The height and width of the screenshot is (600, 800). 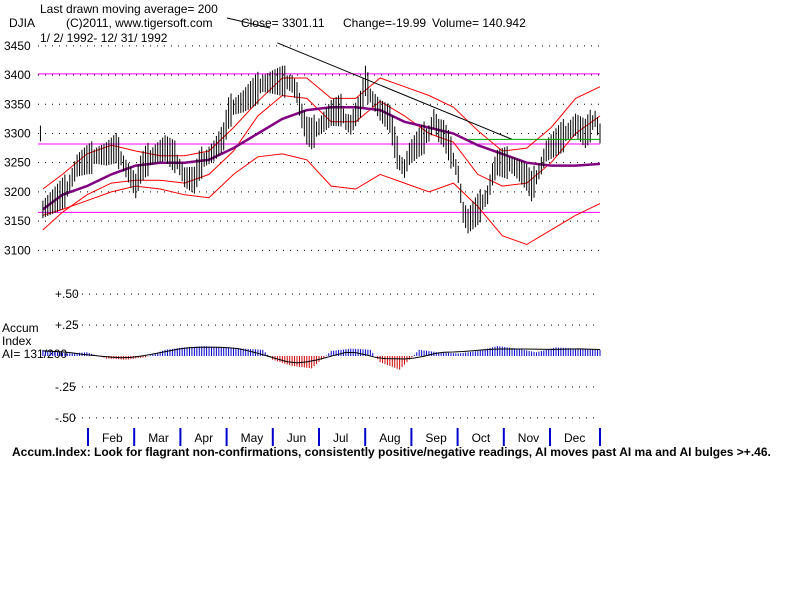 I want to click on month-label: May, so click(x=252, y=438).